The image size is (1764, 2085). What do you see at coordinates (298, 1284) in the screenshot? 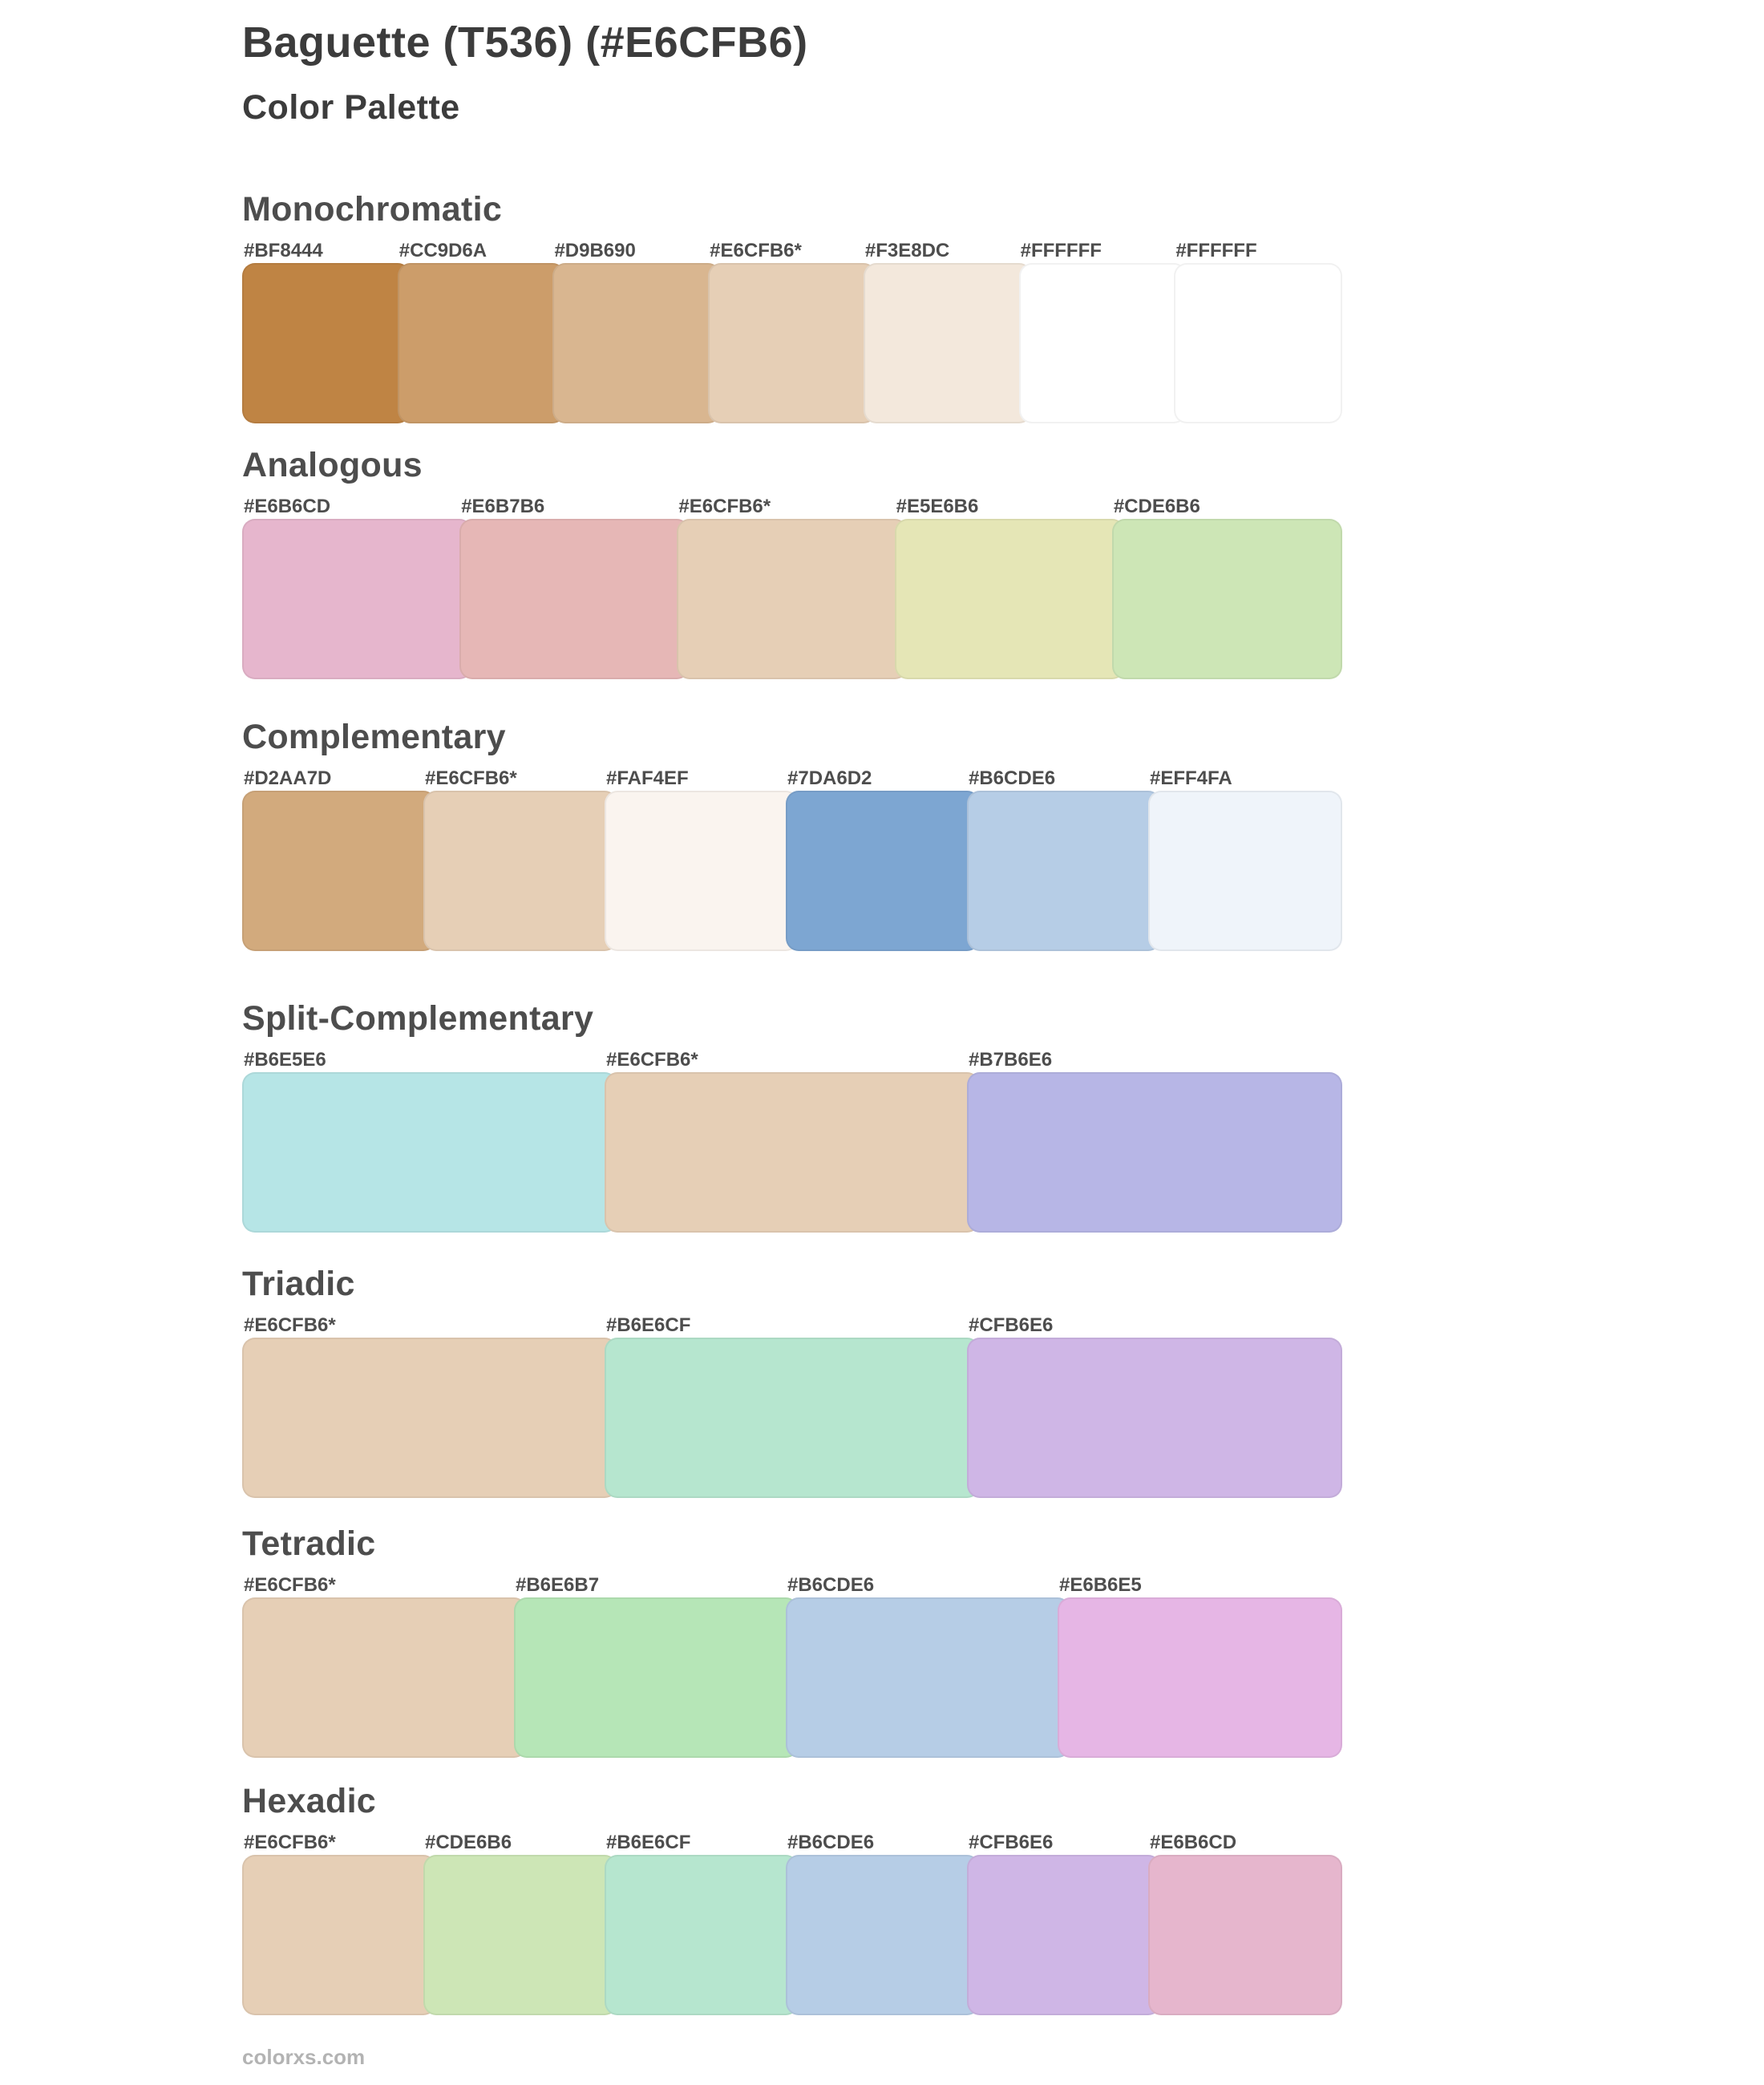
I see `section-heading: Triadic` at bounding box center [298, 1284].